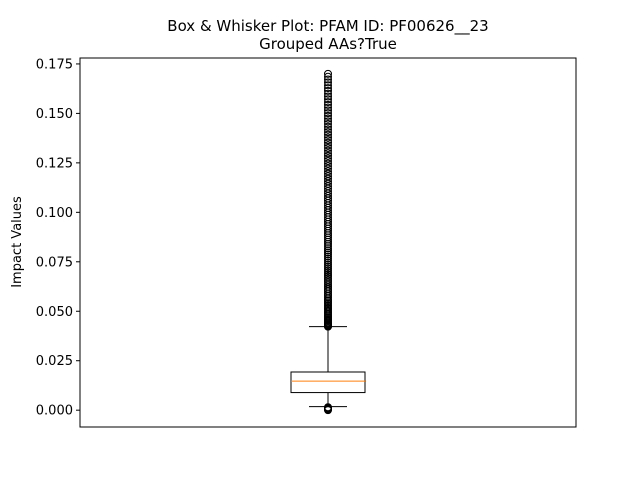 This screenshot has height=480, width=640. Describe the element at coordinates (17, 242) in the screenshot. I see `y-axis-label: Impact Values` at that location.